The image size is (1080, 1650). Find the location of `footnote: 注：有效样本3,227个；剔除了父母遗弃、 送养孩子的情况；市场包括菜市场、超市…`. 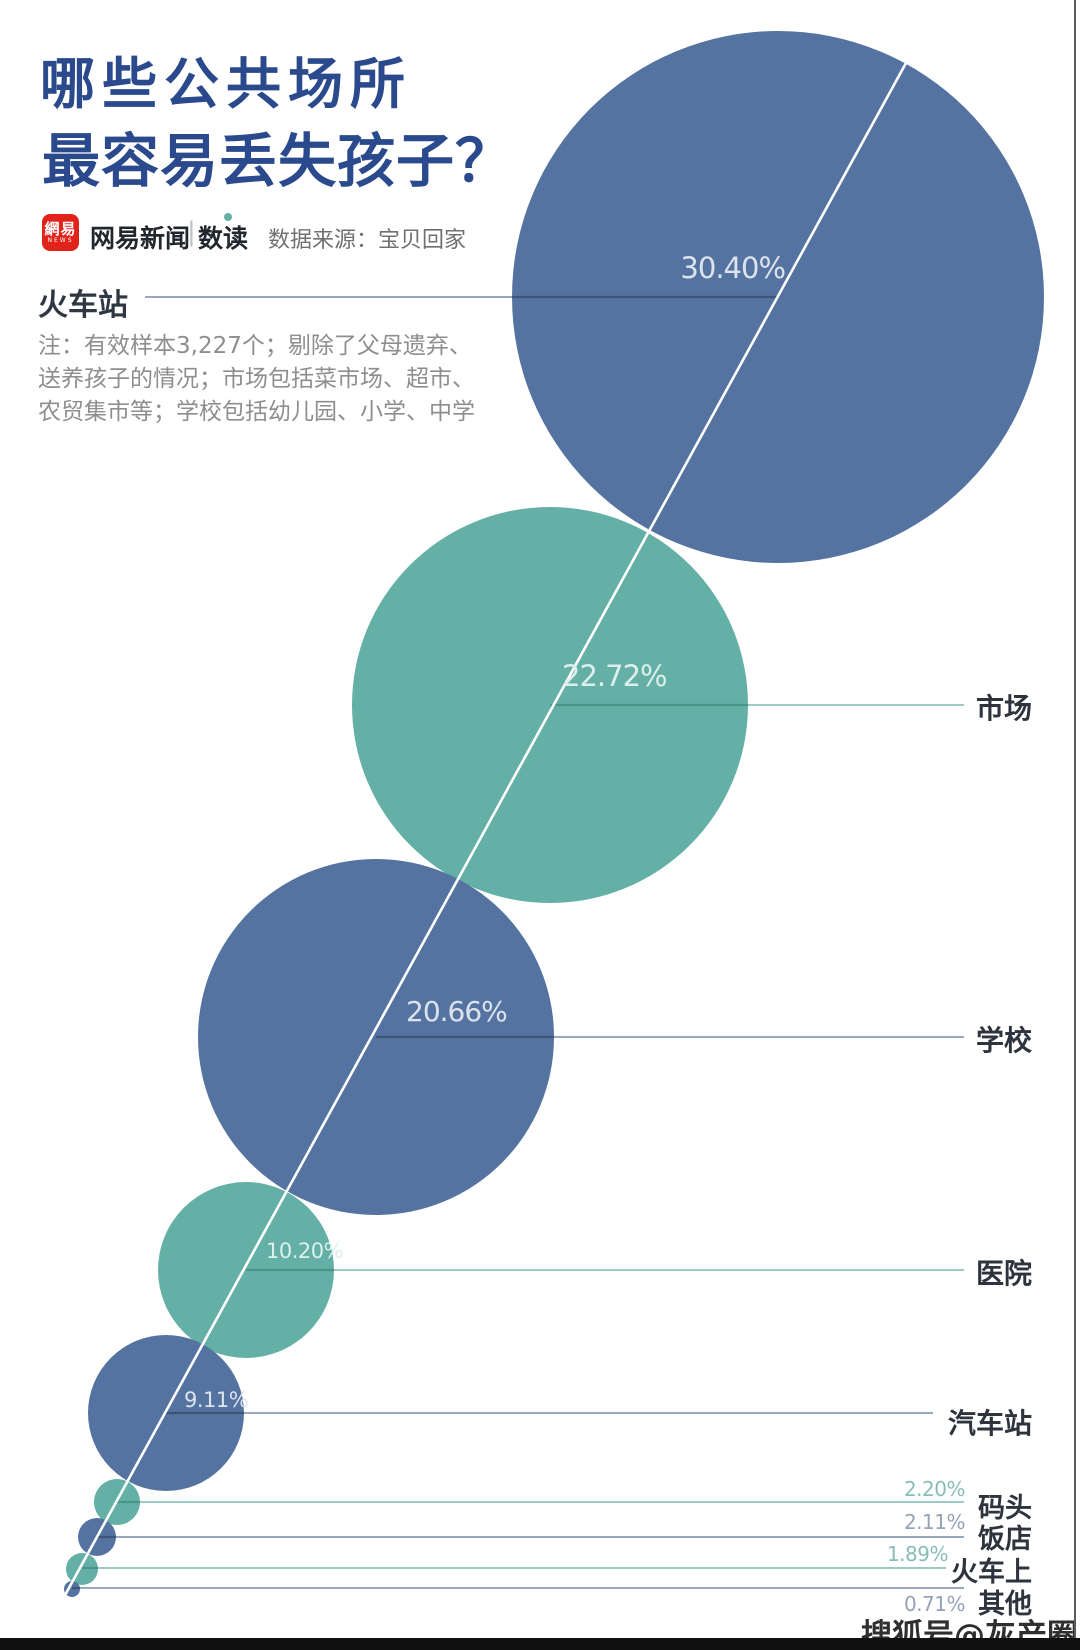

footnote: 注：有效样本3,227个；剔除了父母遗弃、 送养孩子的情况；市场包括菜市场、超市… is located at coordinates (256, 379).